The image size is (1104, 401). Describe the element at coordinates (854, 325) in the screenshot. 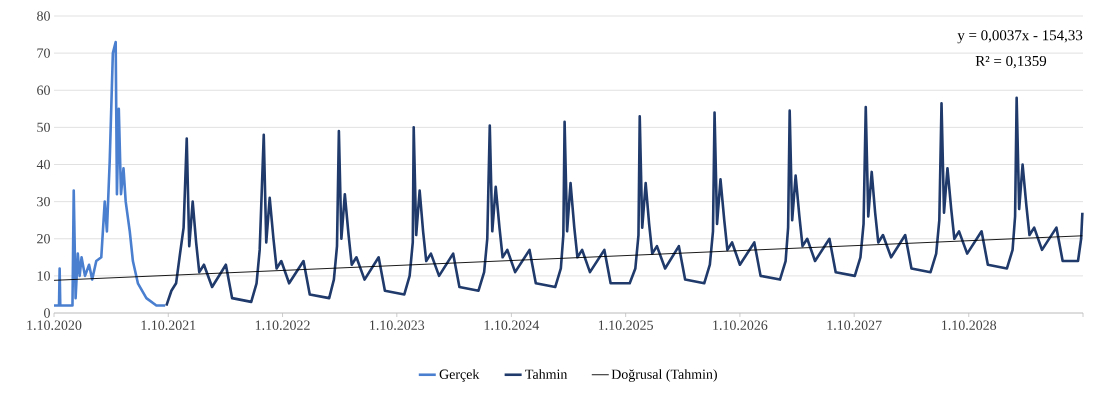

I see `x-tick-label: 1.10.2027` at that location.